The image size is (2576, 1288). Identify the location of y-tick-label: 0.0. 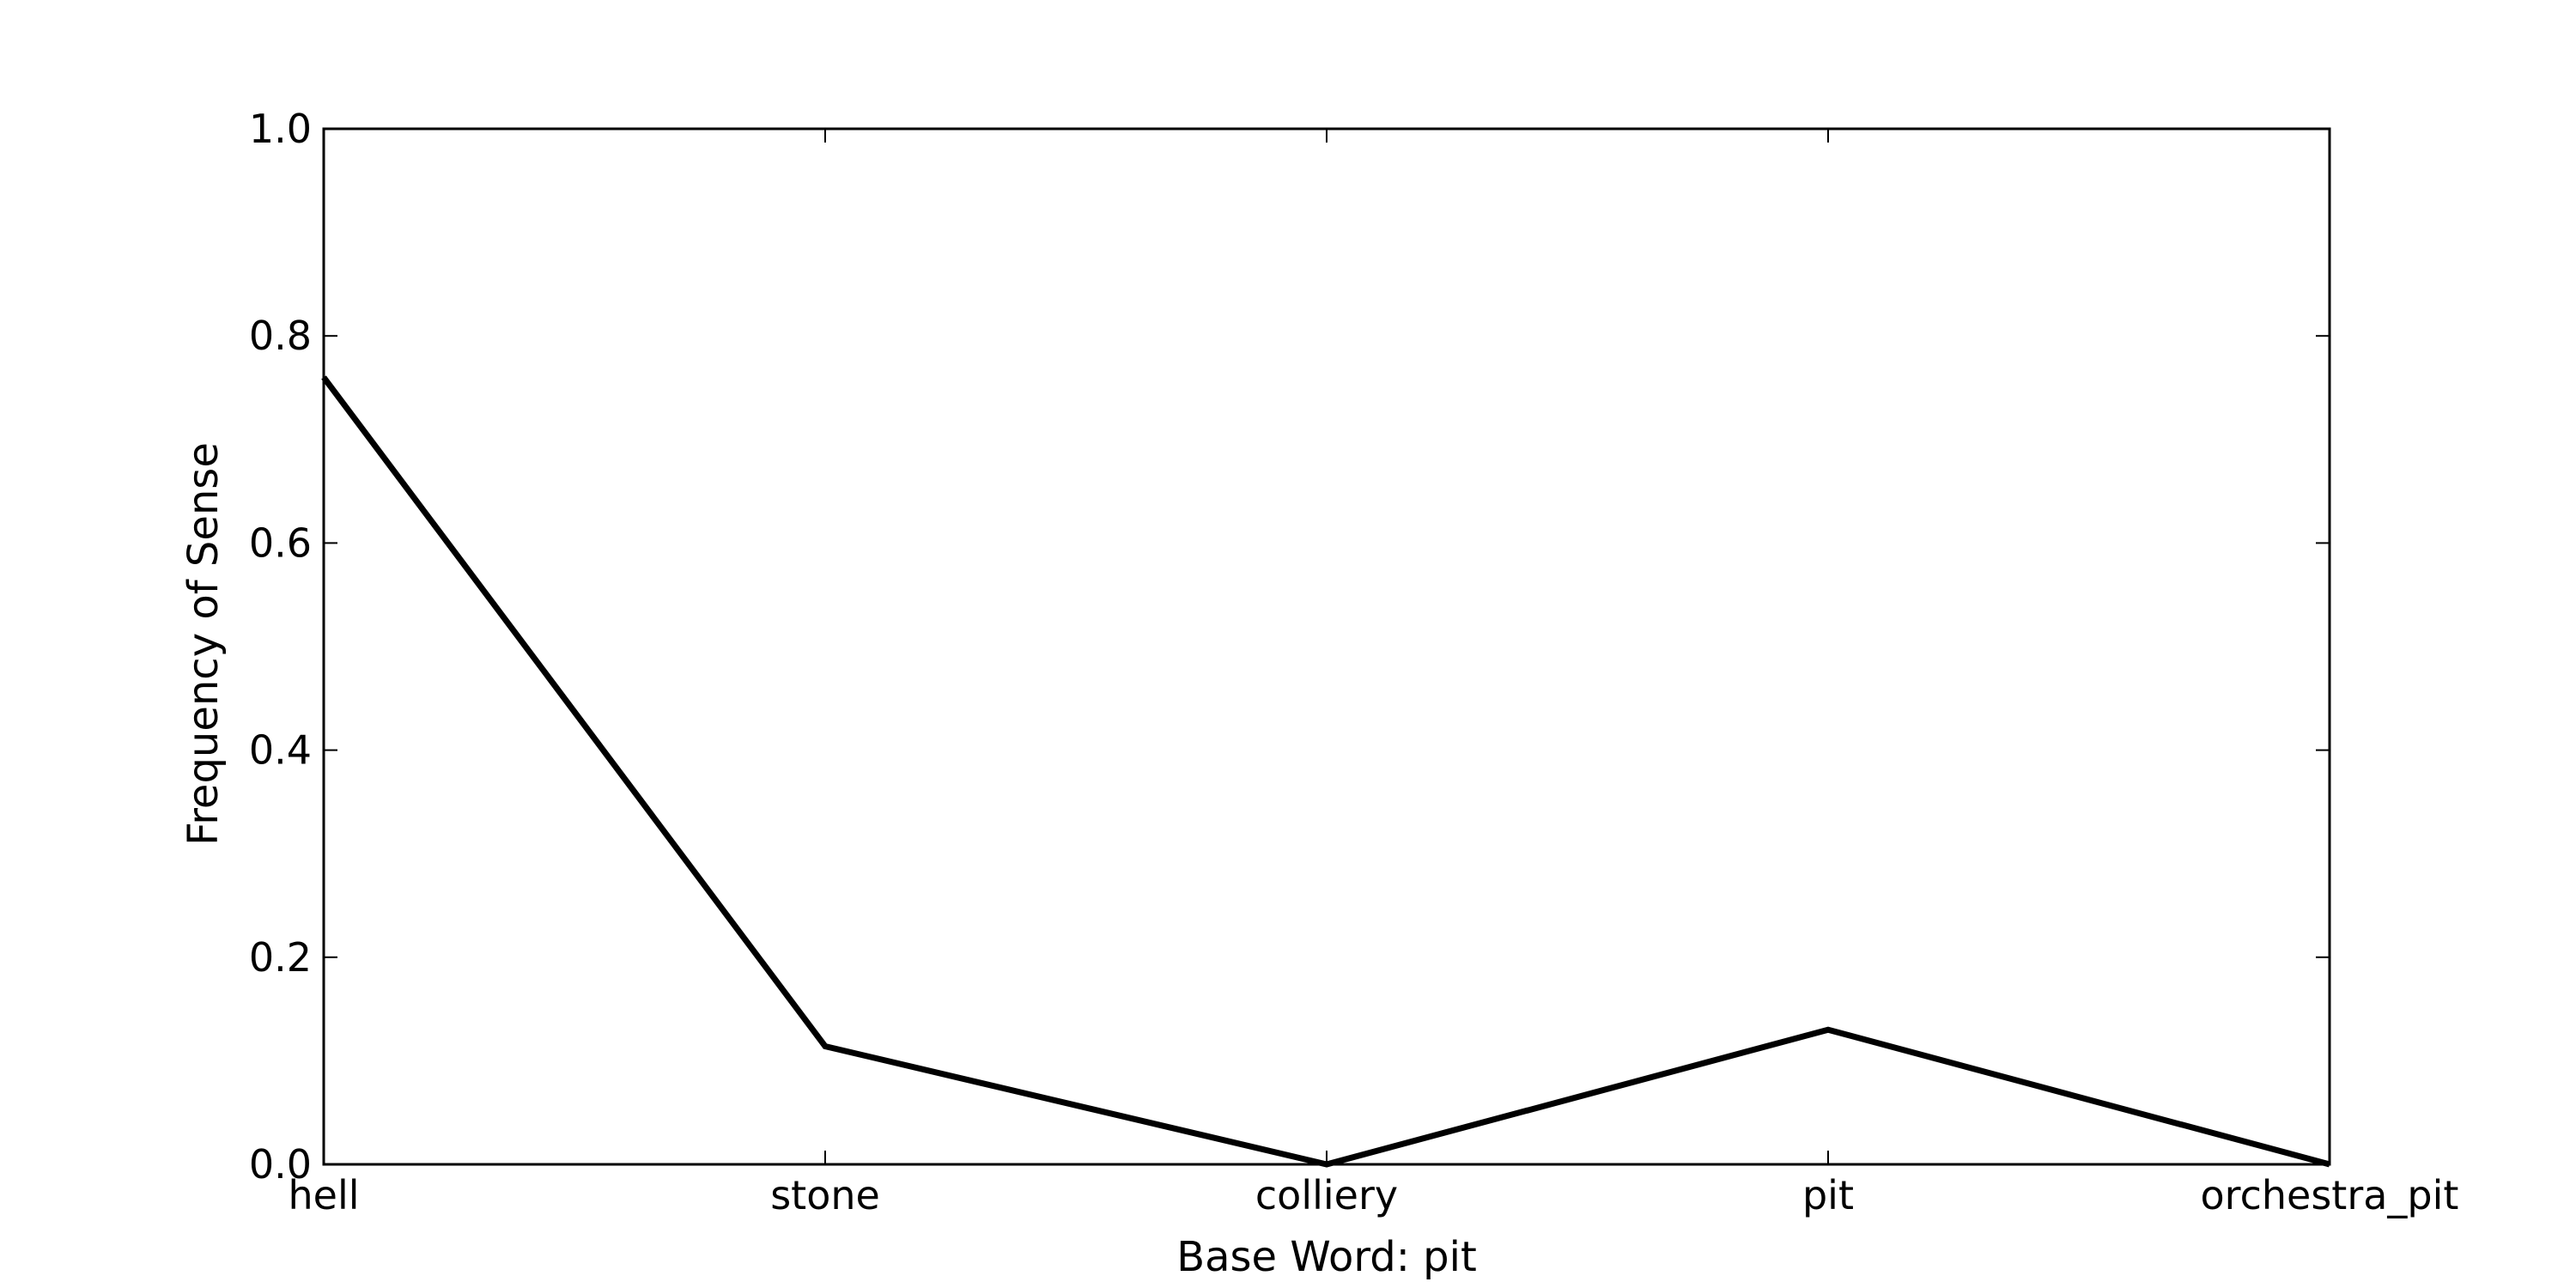
(280, 1164).